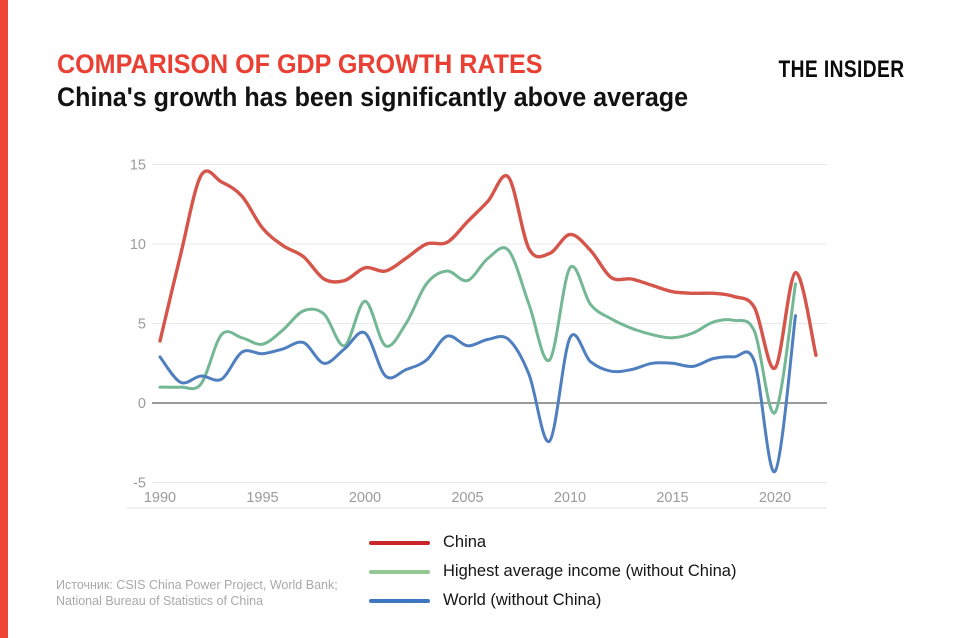 Image resolution: width=959 pixels, height=638 pixels. What do you see at coordinates (139, 484) in the screenshot?
I see `y-tick-label: -5` at bounding box center [139, 484].